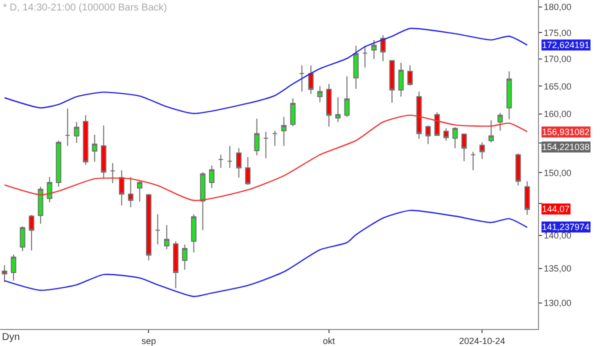  What do you see at coordinates (482, 341) in the screenshot?
I see `x-tick-label: 2024-10-24` at bounding box center [482, 341].